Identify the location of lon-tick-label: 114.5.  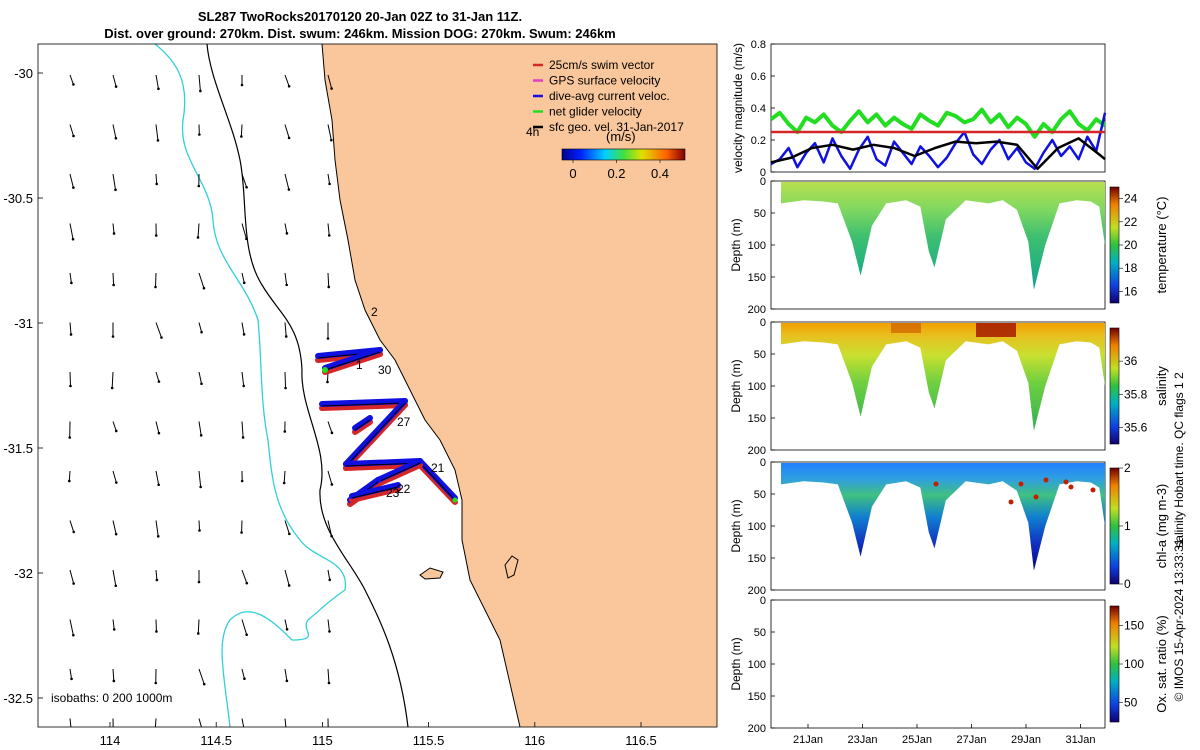
(216, 740).